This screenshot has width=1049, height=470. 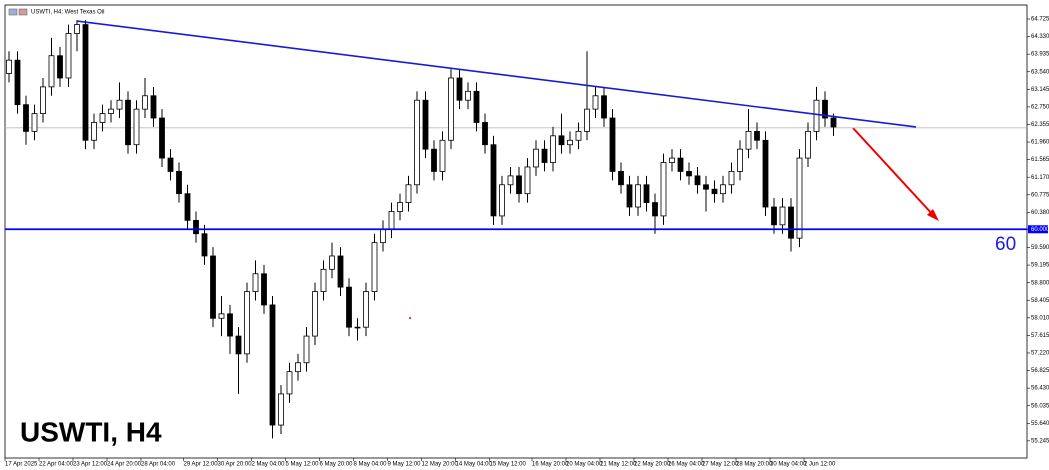 What do you see at coordinates (1040, 213) in the screenshot?
I see `y-tick-label: 60.380` at bounding box center [1040, 213].